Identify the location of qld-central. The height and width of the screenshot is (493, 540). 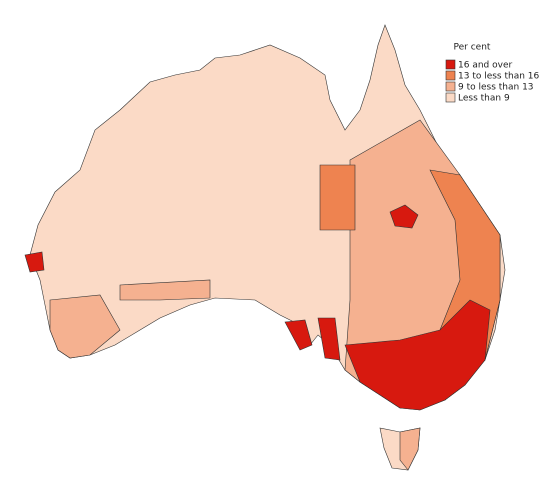
(404, 216).